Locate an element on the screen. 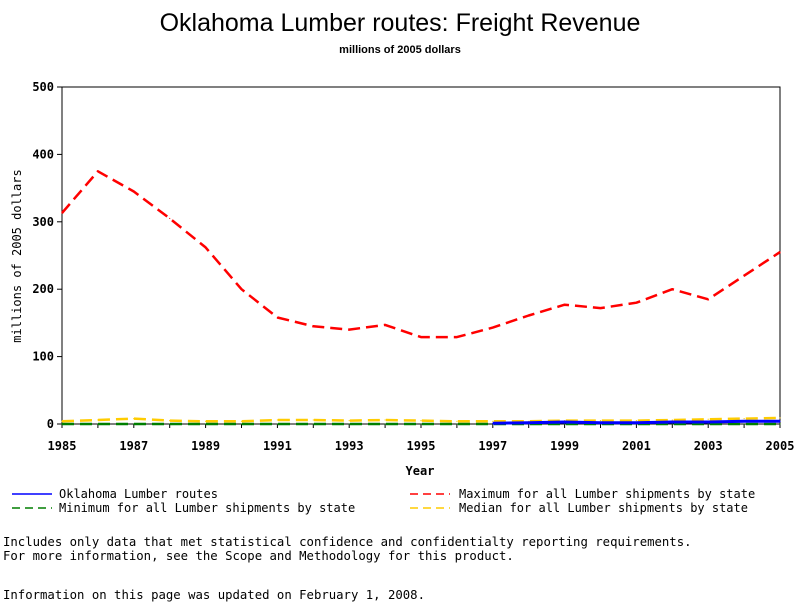 This screenshot has height=602, width=800. x-tick-label: 1995 is located at coordinates (421, 446).